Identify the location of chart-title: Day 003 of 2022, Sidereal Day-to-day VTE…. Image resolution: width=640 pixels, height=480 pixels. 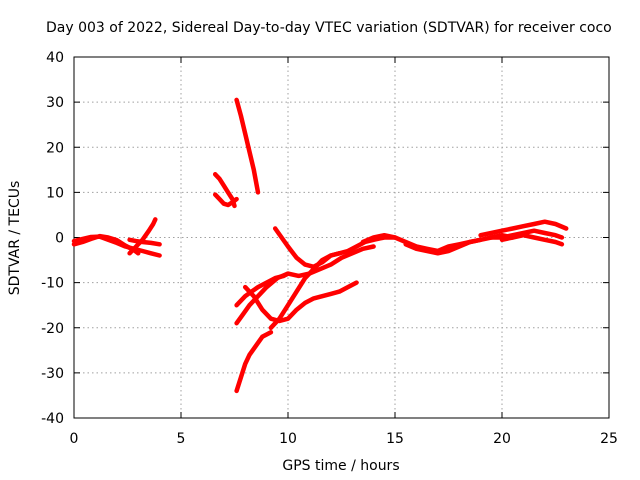
(329, 28).